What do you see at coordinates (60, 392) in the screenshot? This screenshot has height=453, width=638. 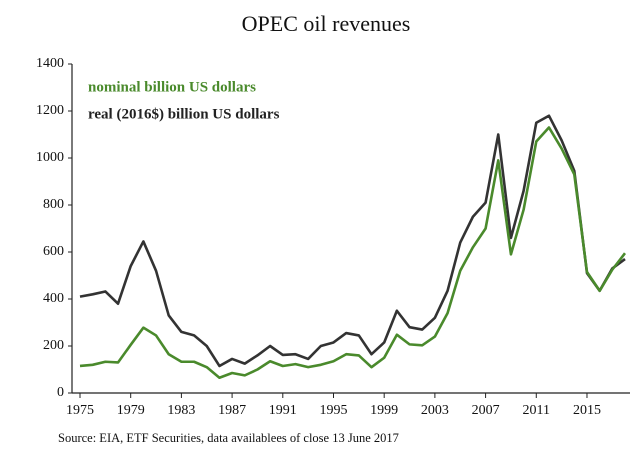 I see `y-tick-label: 0` at bounding box center [60, 392].